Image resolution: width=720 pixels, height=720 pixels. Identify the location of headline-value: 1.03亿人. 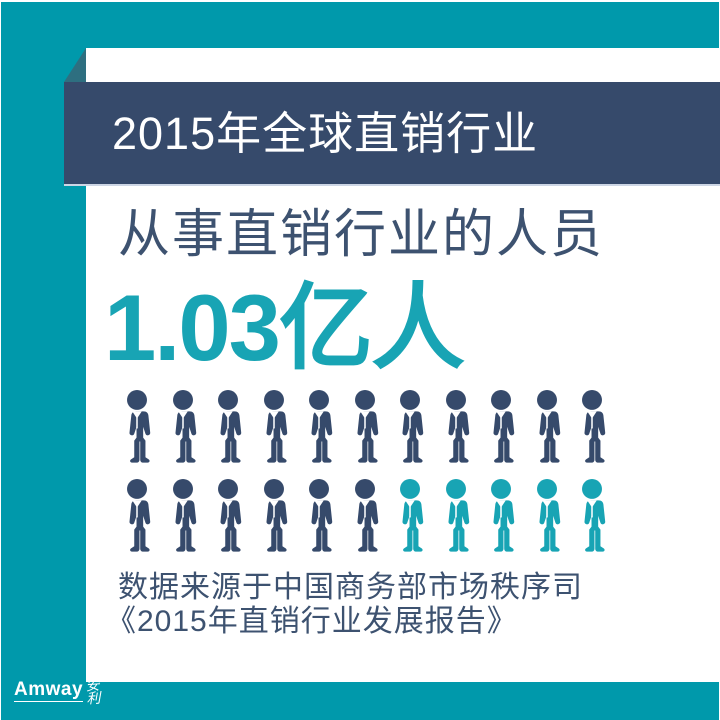
(284, 327).